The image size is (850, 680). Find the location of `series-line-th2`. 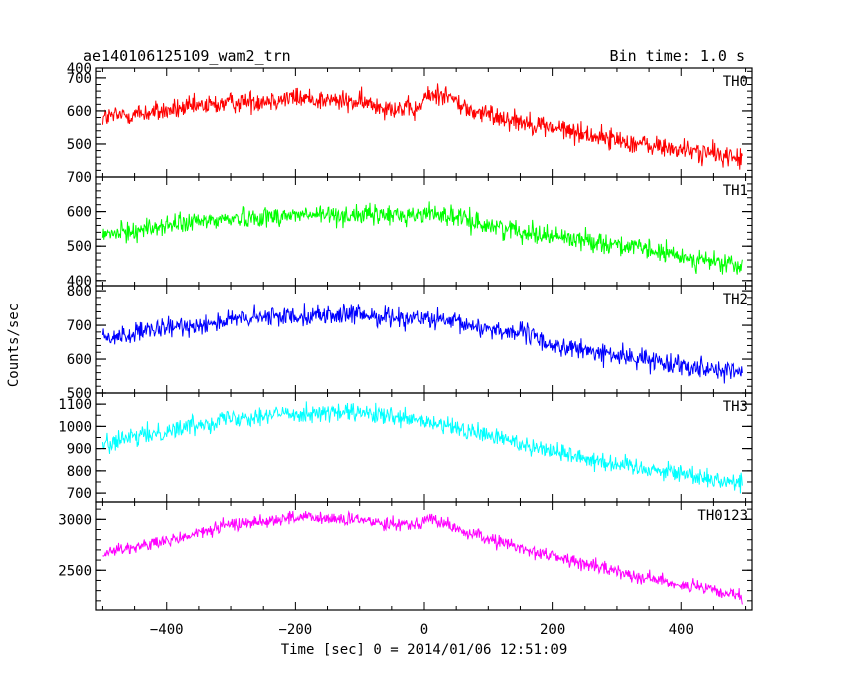

series-line-th2 is located at coordinates (422, 343).